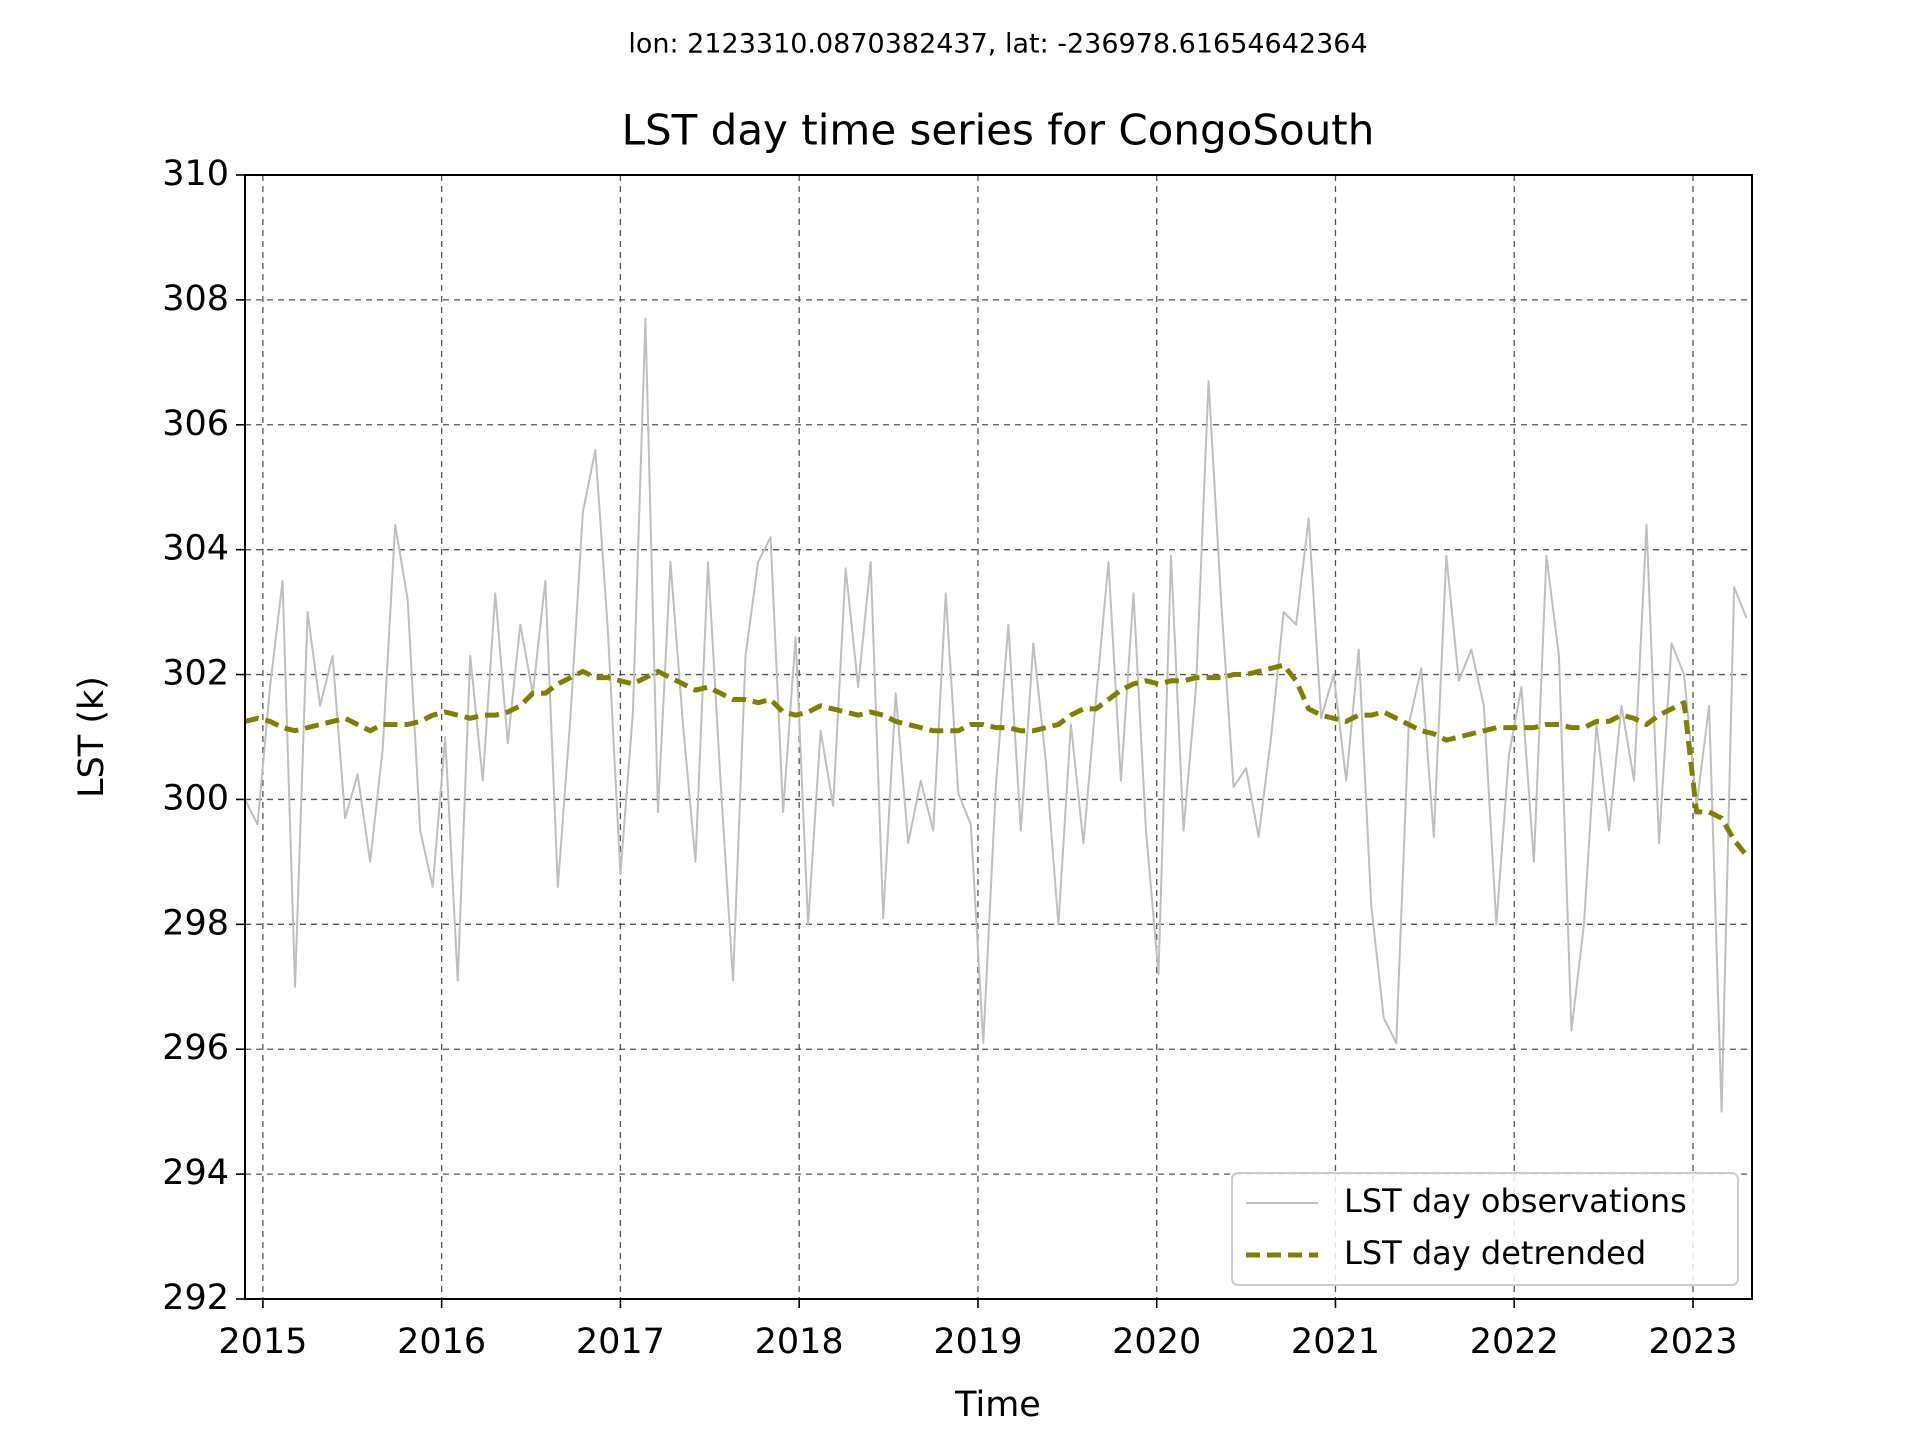 The image size is (1920, 1440). What do you see at coordinates (998, 130) in the screenshot?
I see `chart-title: LST day time series for CongoSouth` at bounding box center [998, 130].